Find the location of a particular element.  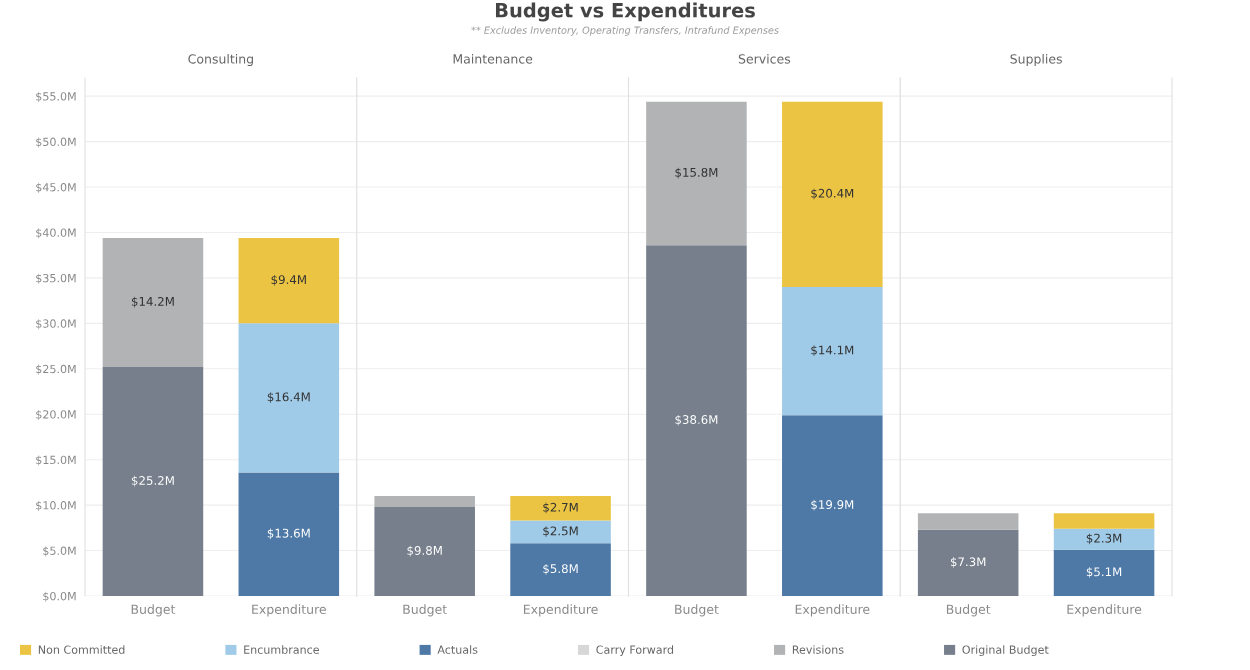

legend-label: Carry Forward is located at coordinates (635, 650).